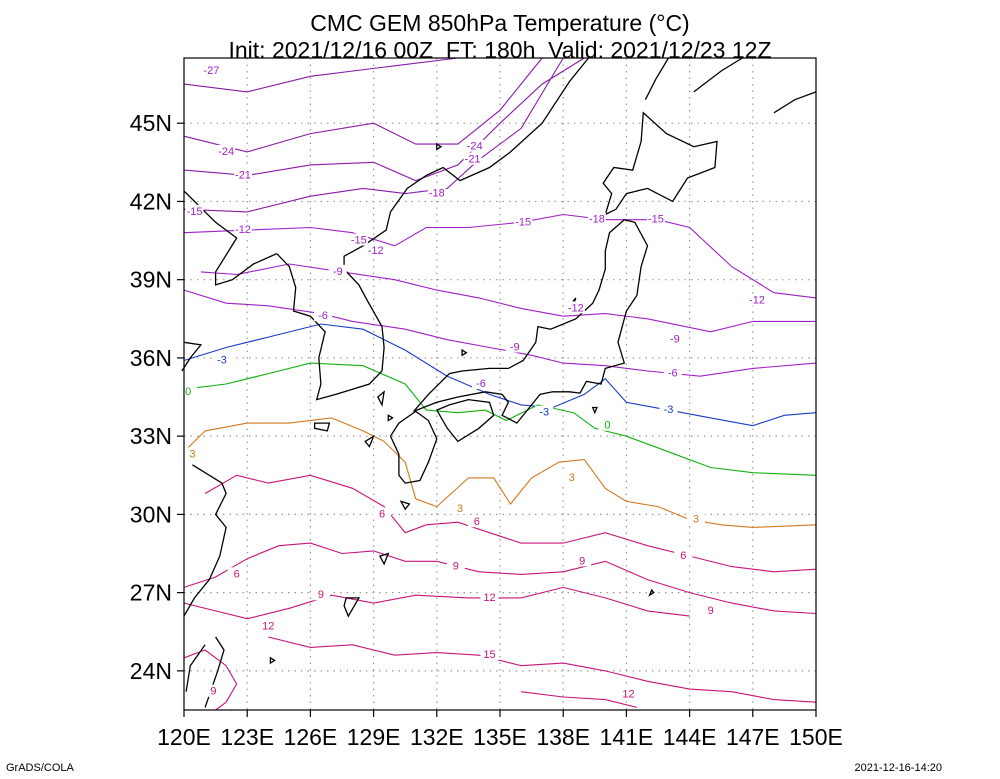 The width and height of the screenshot is (1000, 779). Describe the element at coordinates (489, 598) in the screenshot. I see `contour-label: 12` at that location.